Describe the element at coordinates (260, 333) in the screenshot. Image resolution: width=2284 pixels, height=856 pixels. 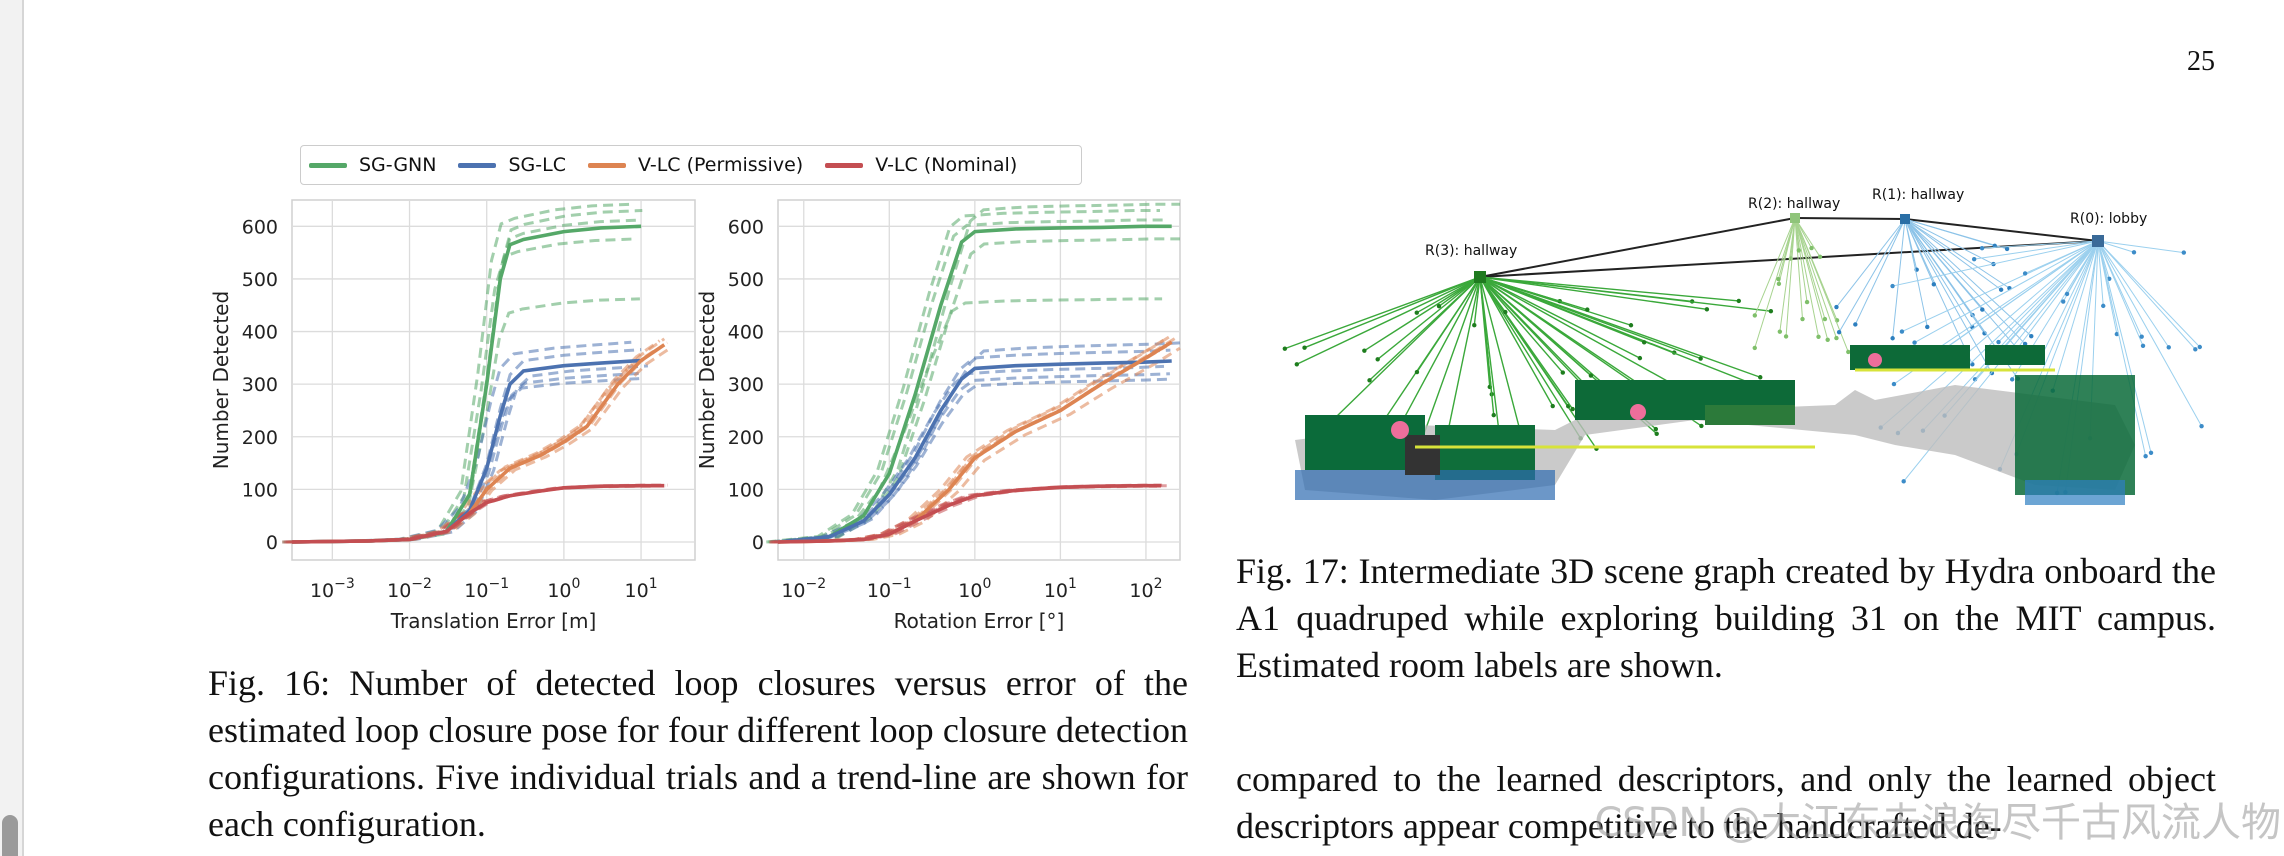
I see `y-tick-label: 400` at that location.